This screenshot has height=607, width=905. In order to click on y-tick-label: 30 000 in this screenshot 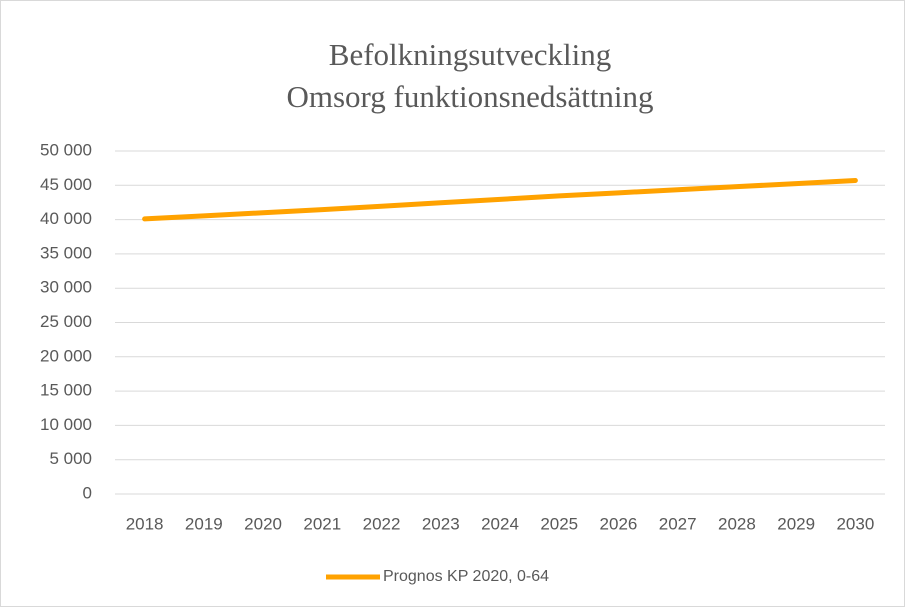, I will do `click(66, 287)`.